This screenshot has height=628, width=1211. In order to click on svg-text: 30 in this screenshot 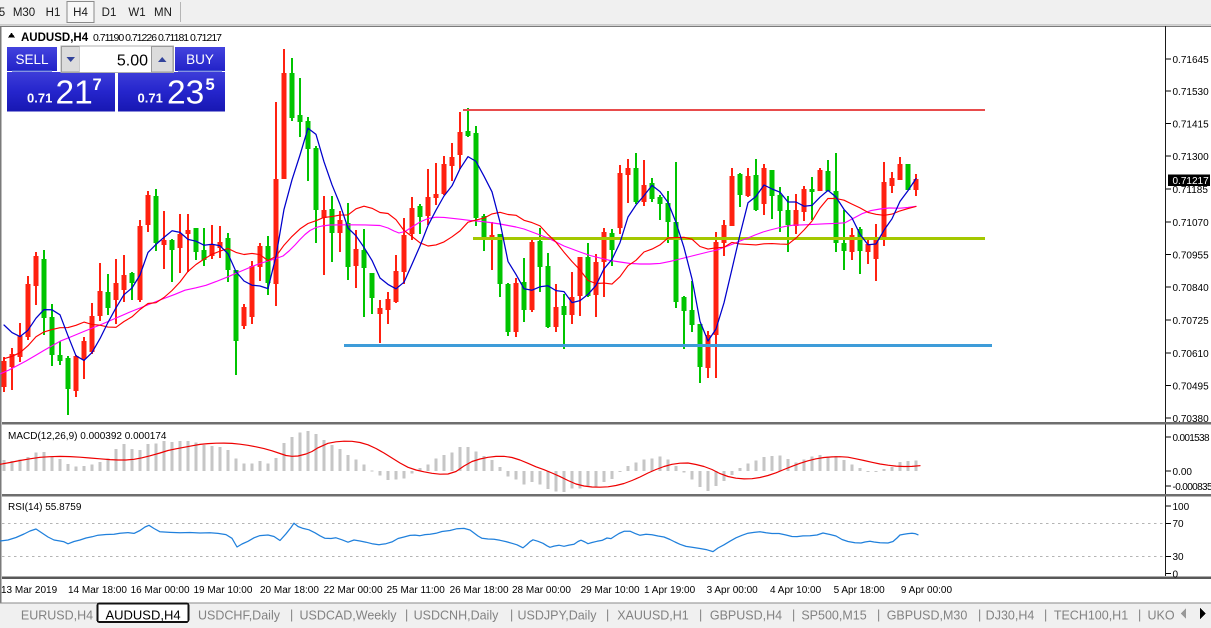, I will do `click(1179, 557)`.